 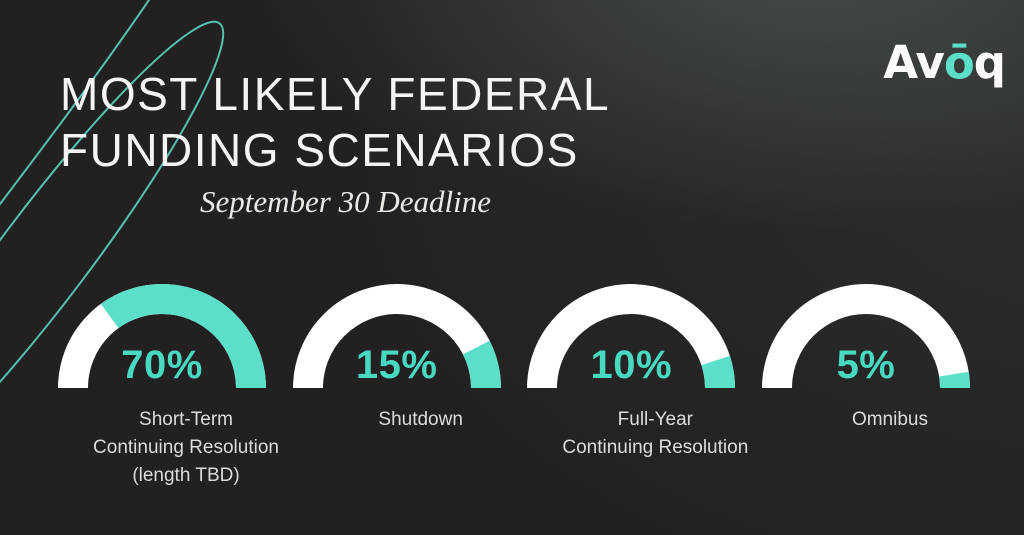 I want to click on gauge-value: 10%, so click(x=631, y=365).